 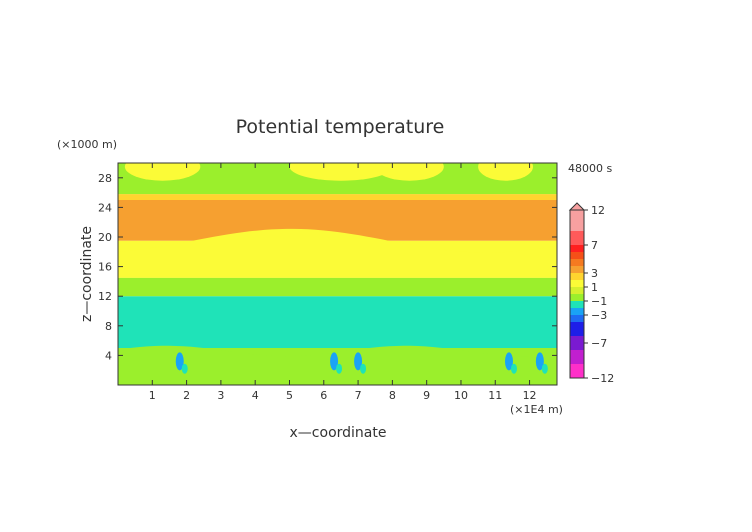 I want to click on colorbar: 12 7 31−1−3 −7 −12, so click(x=591, y=293).